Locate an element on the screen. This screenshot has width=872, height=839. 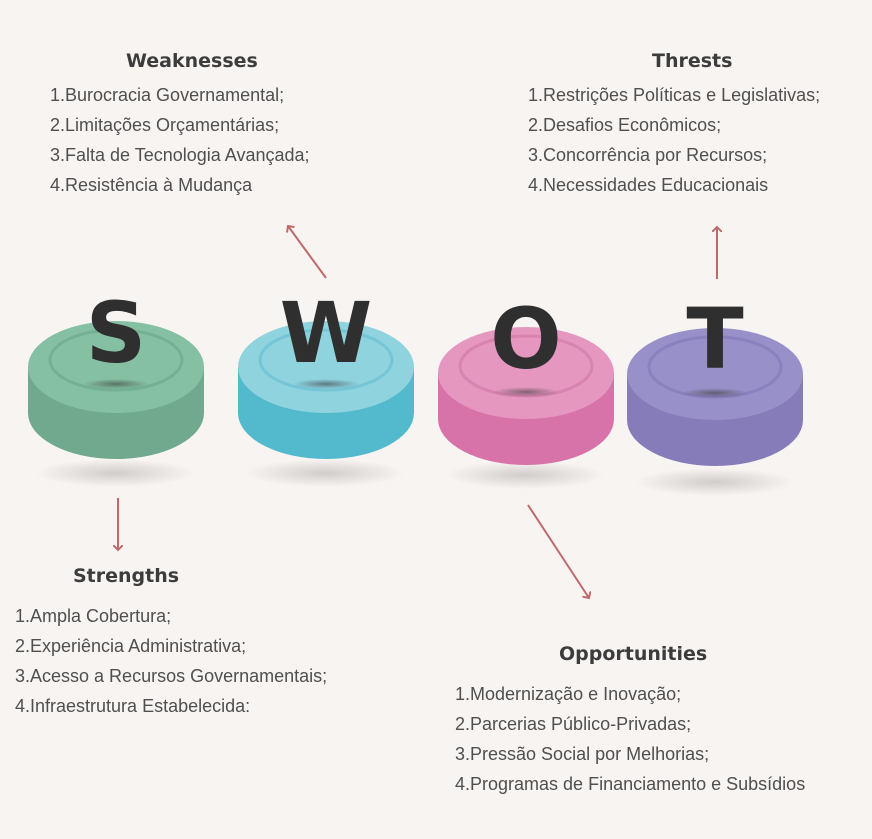
o-disc-shadow is located at coordinates (525, 475).